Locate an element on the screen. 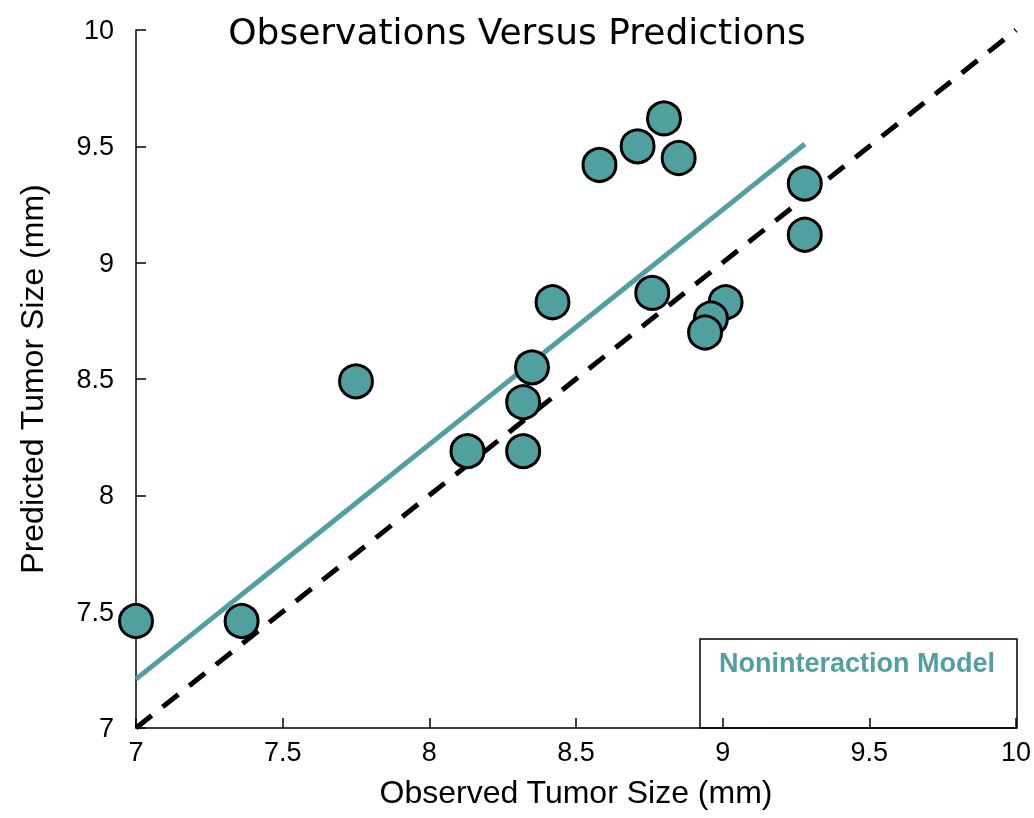 The image size is (1034, 818). chart-title: Observations Versus Predictions is located at coordinates (517, 31).